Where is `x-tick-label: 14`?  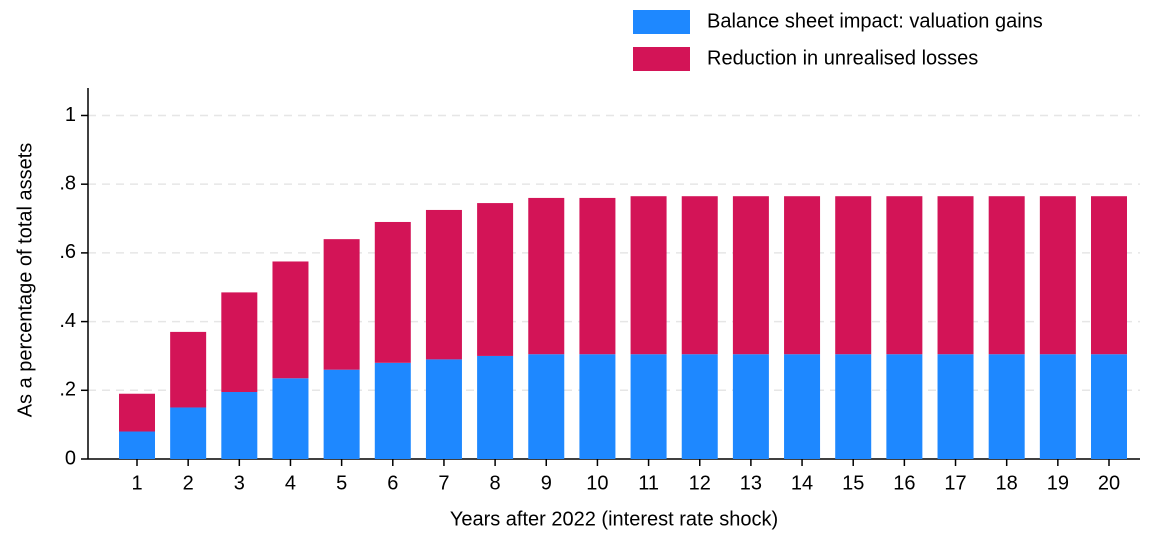
x-tick-label: 14 is located at coordinates (802, 483).